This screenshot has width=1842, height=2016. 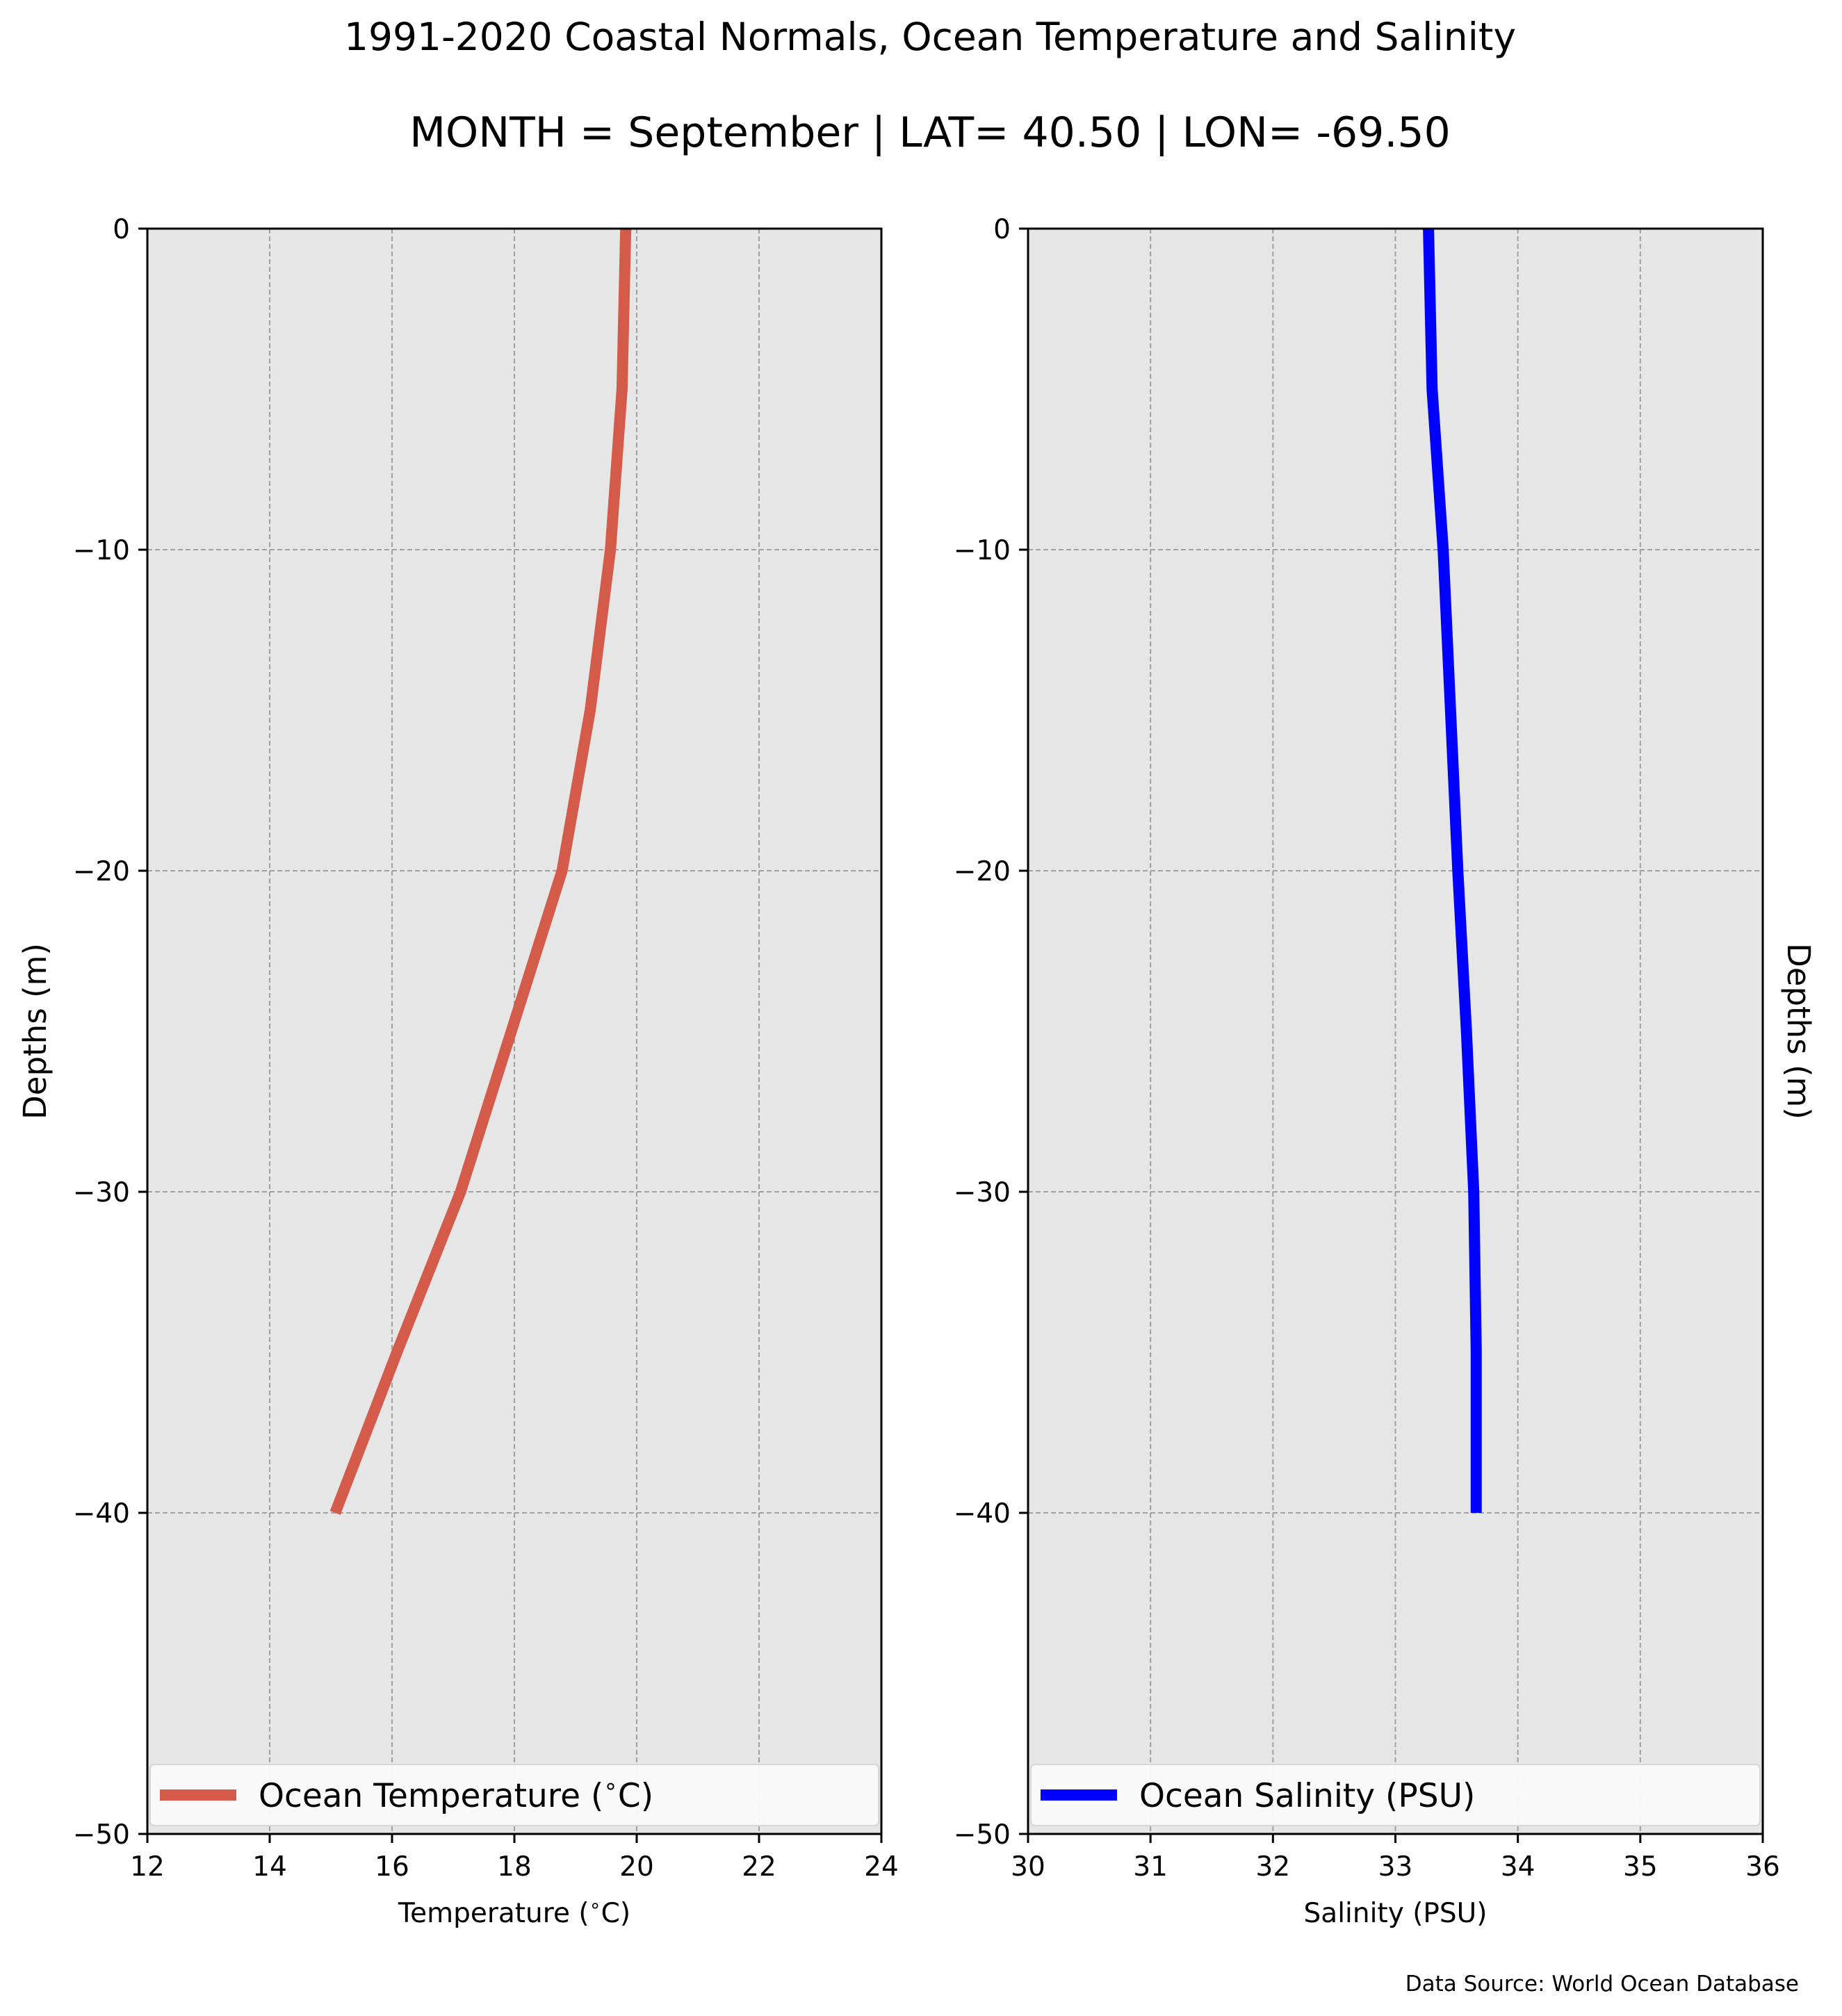 I want to click on series-line-salinity, so click(x=1452, y=871).